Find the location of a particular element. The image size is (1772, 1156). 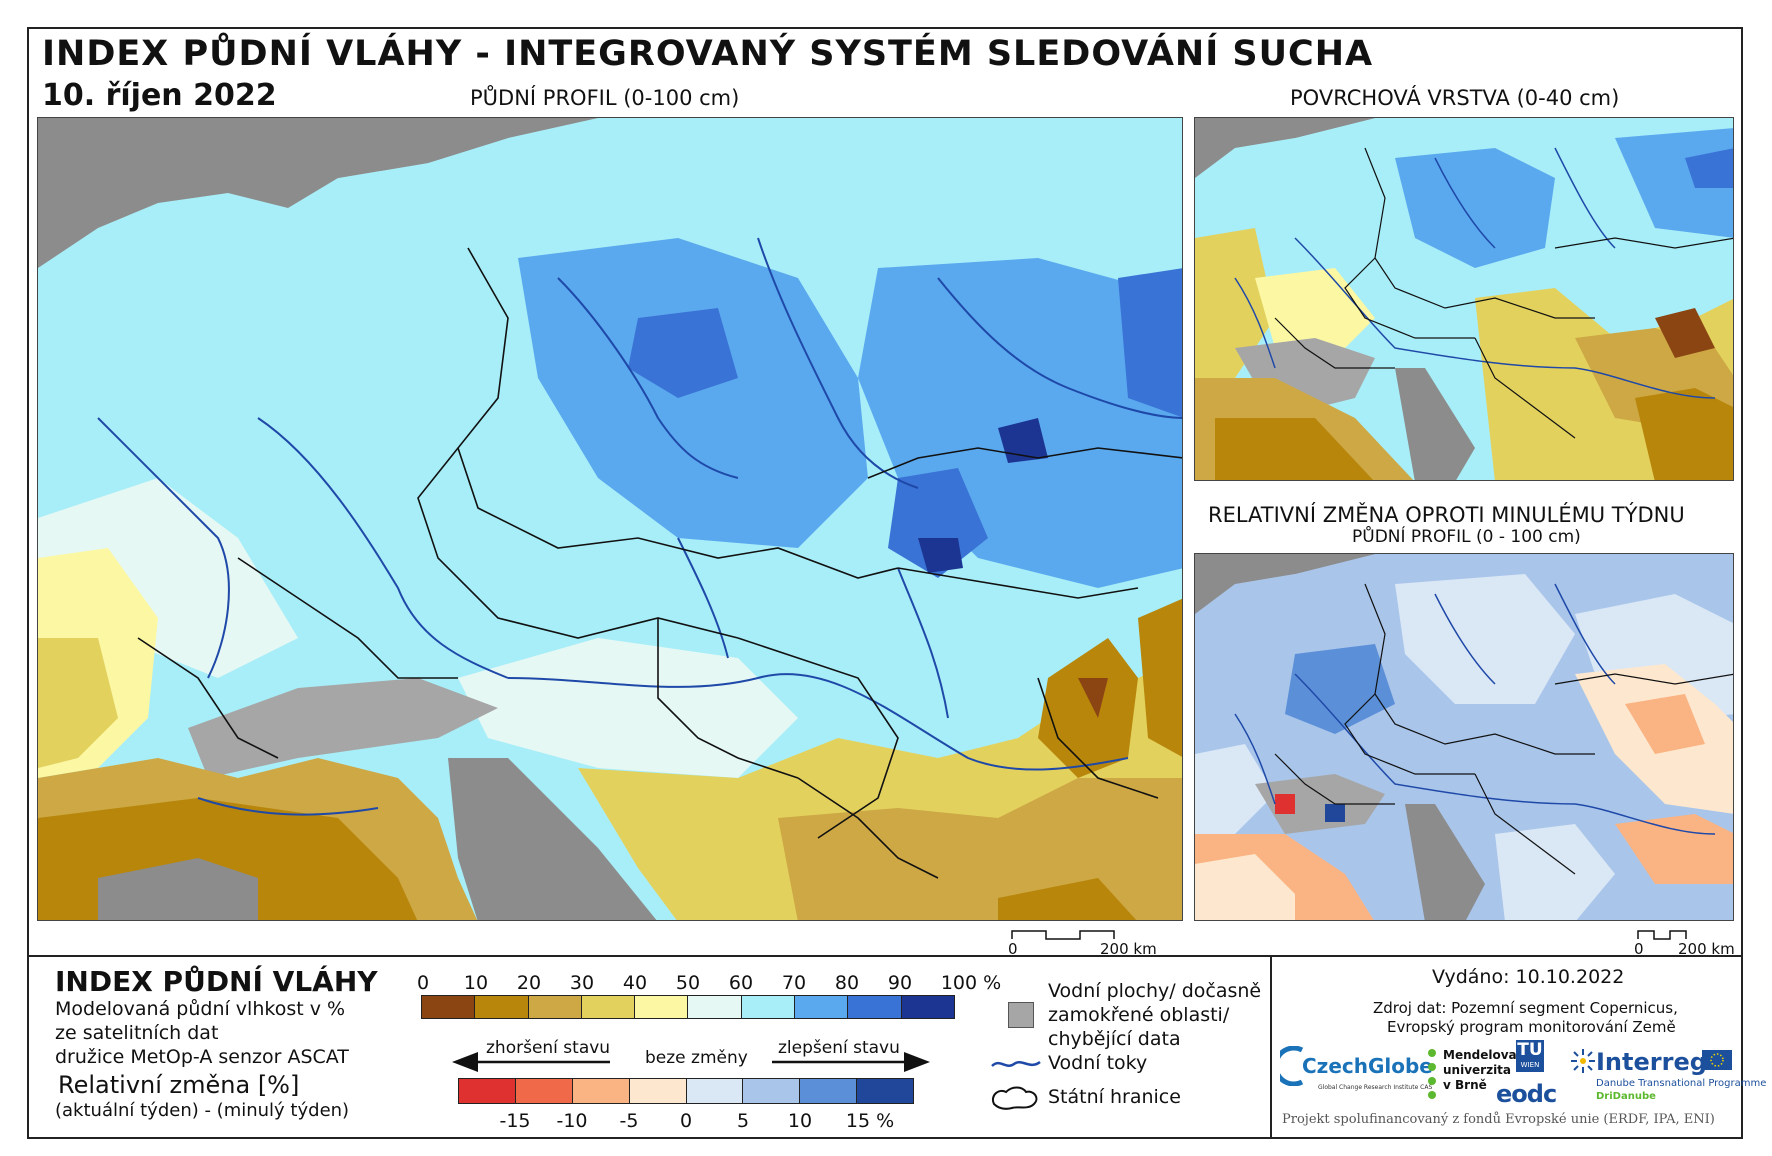

key-water-line-3: chybějící data is located at coordinates (1114, 1039).